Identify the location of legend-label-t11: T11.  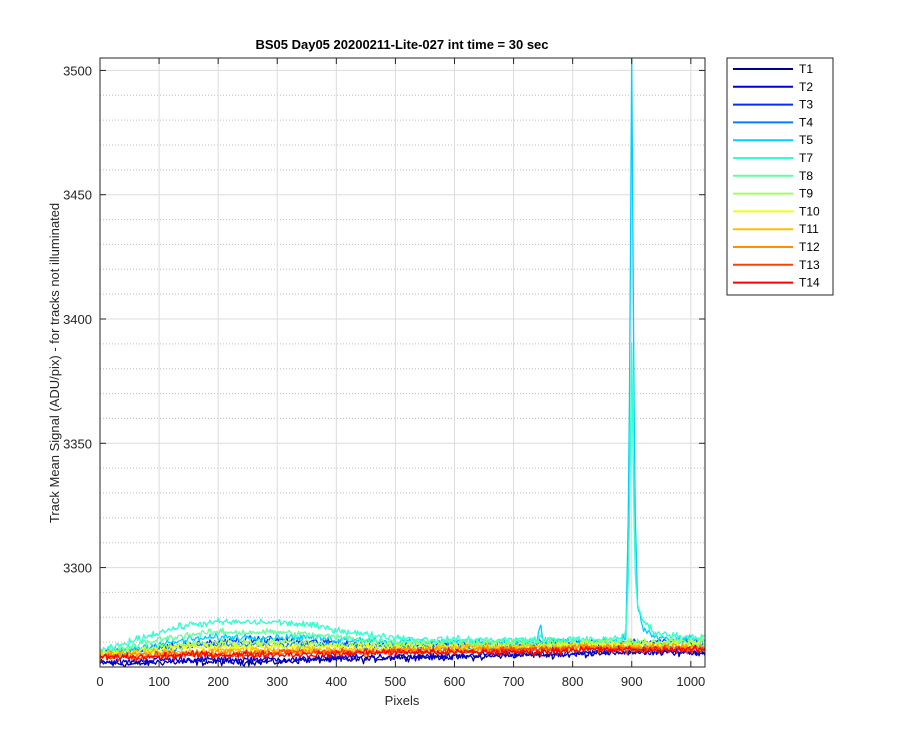
(809, 229).